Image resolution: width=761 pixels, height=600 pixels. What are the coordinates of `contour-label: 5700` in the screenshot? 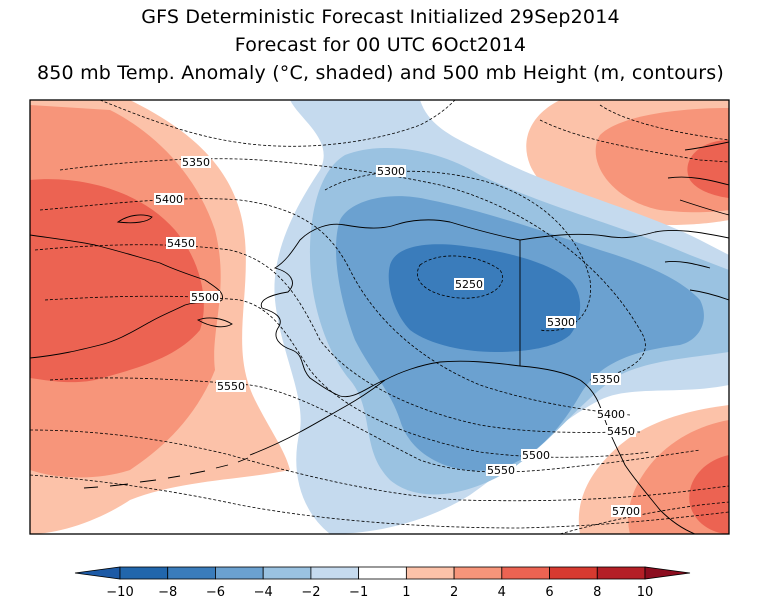 It's located at (626, 511).